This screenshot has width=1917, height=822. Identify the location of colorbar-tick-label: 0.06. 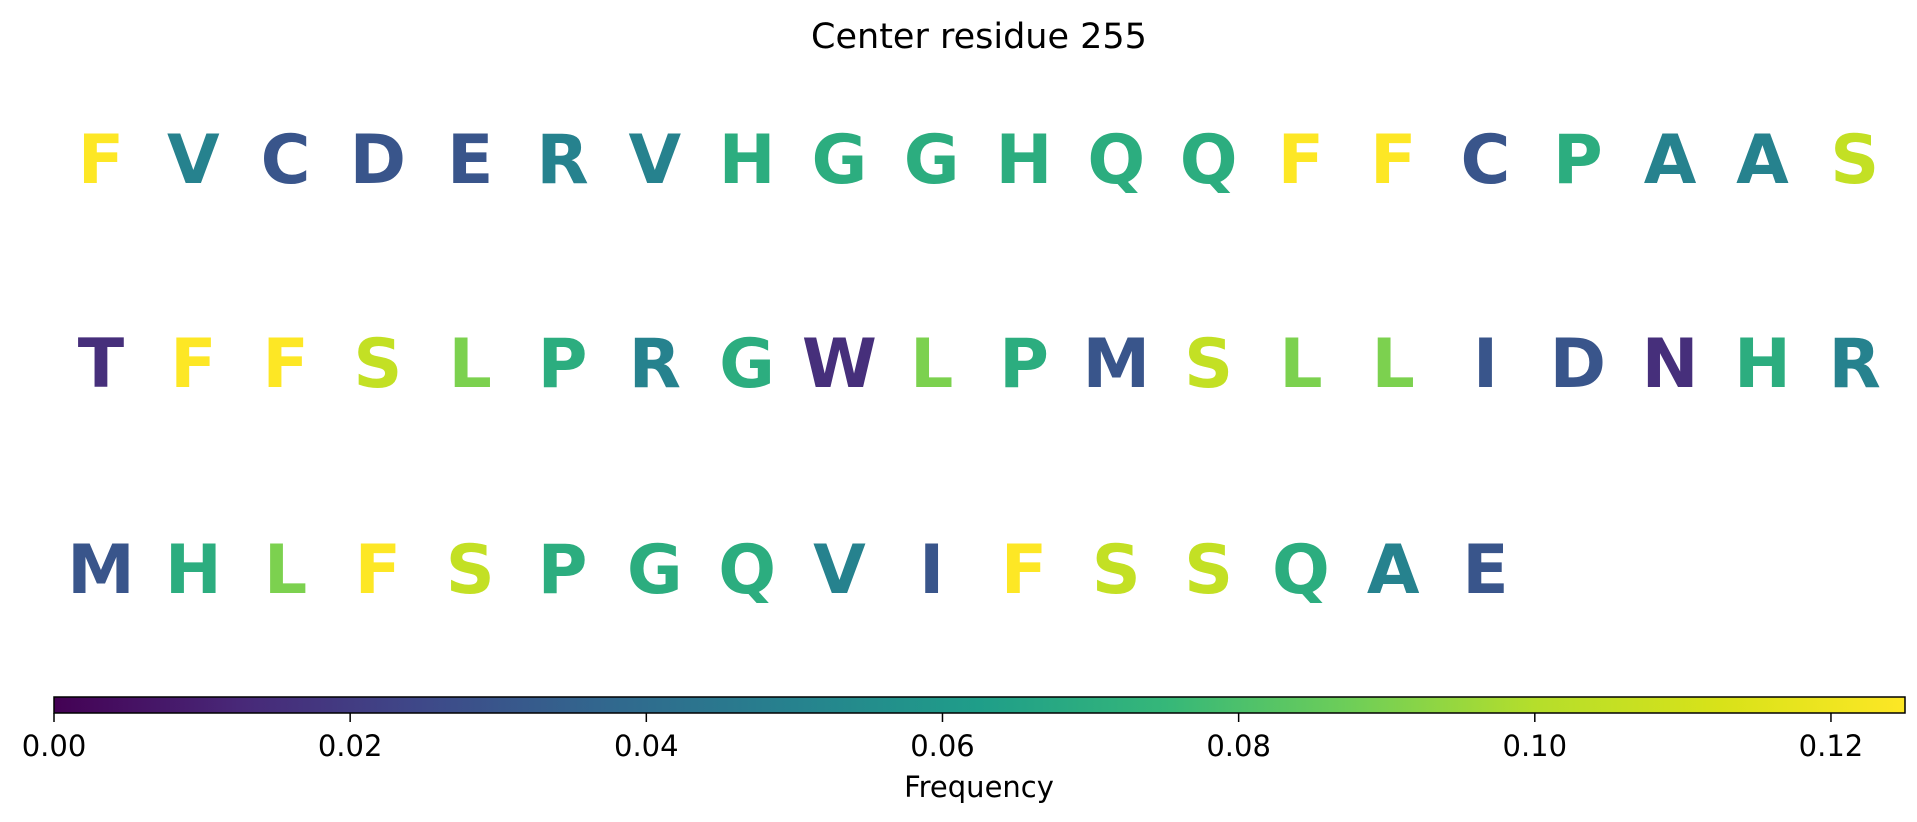
(942, 746).